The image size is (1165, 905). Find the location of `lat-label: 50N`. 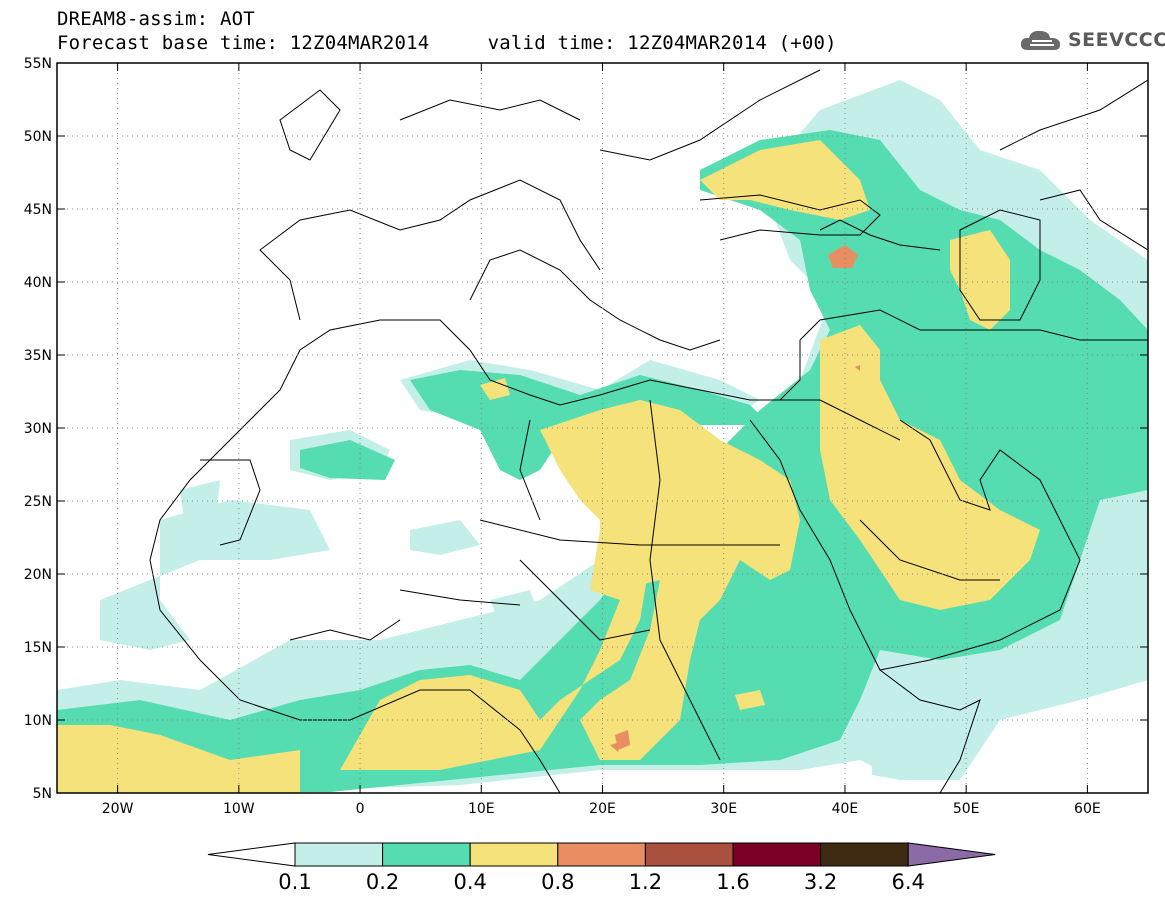

lat-label: 50N is located at coordinates (38, 137).